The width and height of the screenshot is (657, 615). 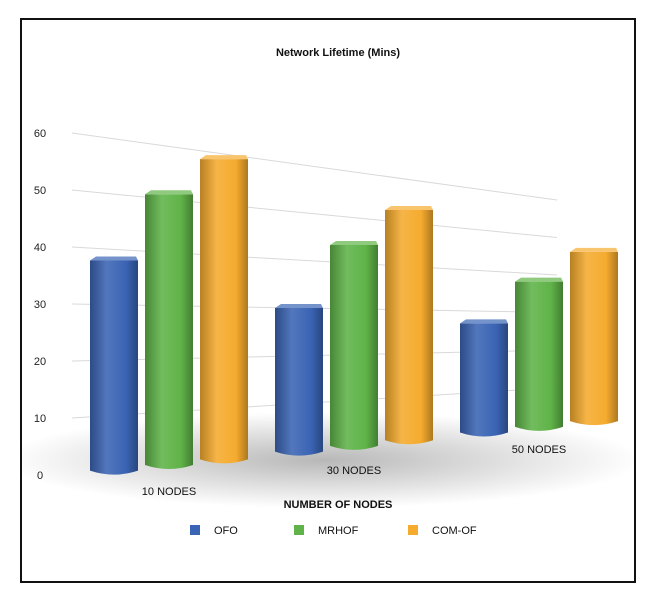 I want to click on legend-item-com-of: COM-OF, so click(x=442, y=531).